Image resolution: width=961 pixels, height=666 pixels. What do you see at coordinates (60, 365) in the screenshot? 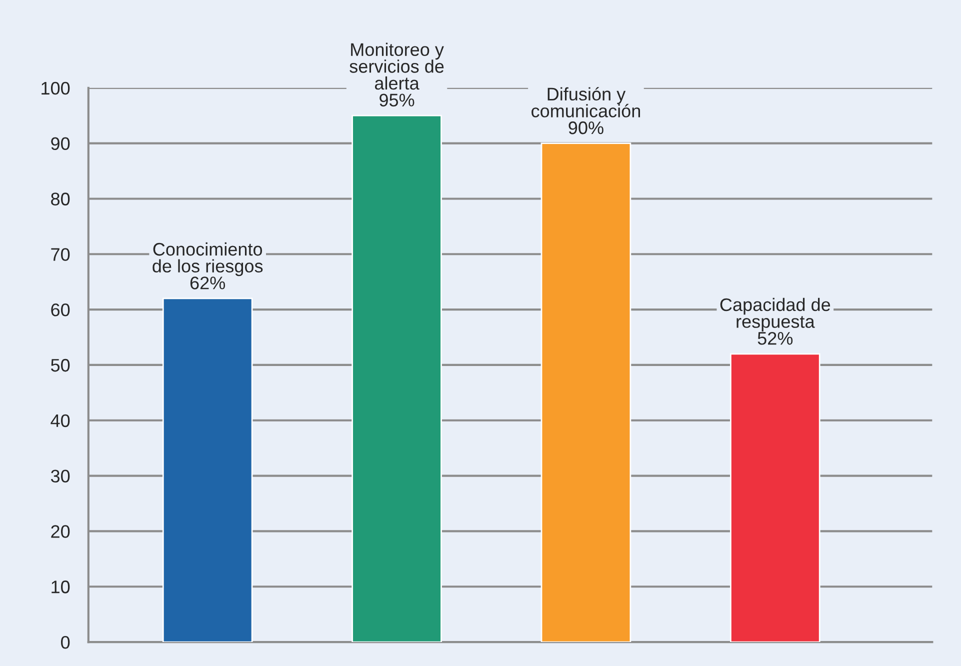
I see `y-tick-label: 50` at bounding box center [60, 365].